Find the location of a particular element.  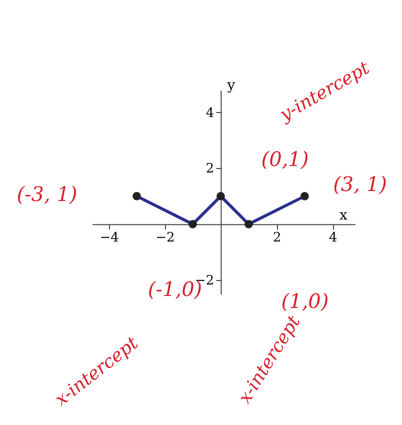

annotation: (0,1) is located at coordinates (285, 159).